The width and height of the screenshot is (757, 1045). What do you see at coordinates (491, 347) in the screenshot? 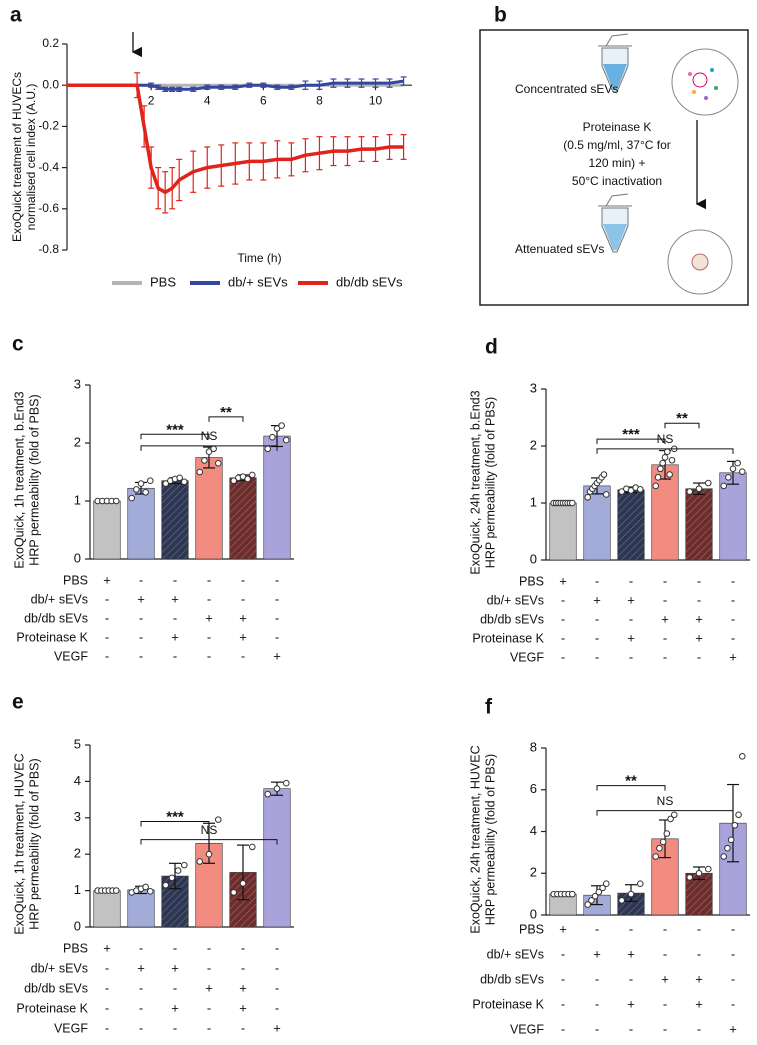
I see `panel-label: d` at bounding box center [491, 347].